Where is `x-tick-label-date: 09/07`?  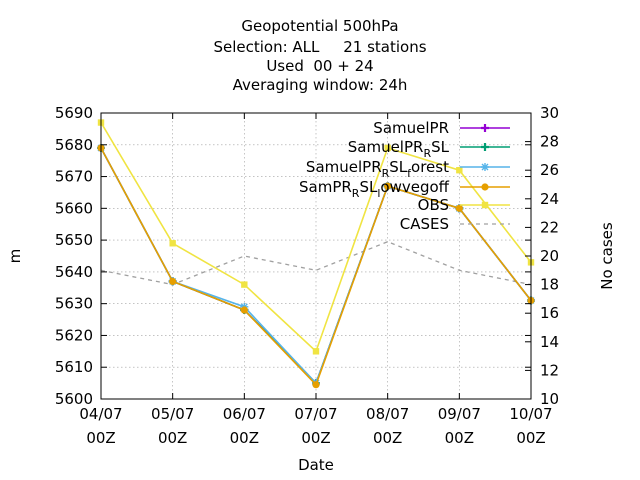
x-tick-label-date: 09/07 is located at coordinates (459, 414).